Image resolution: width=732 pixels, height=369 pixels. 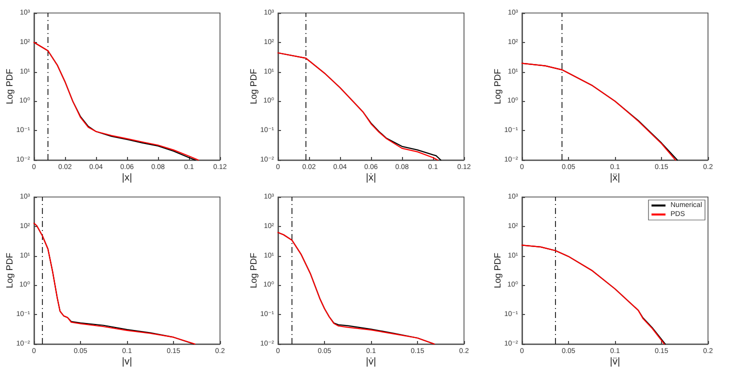 What do you see at coordinates (371, 362) in the screenshot?
I see `x-axis-title: |v̇|` at bounding box center [371, 362].